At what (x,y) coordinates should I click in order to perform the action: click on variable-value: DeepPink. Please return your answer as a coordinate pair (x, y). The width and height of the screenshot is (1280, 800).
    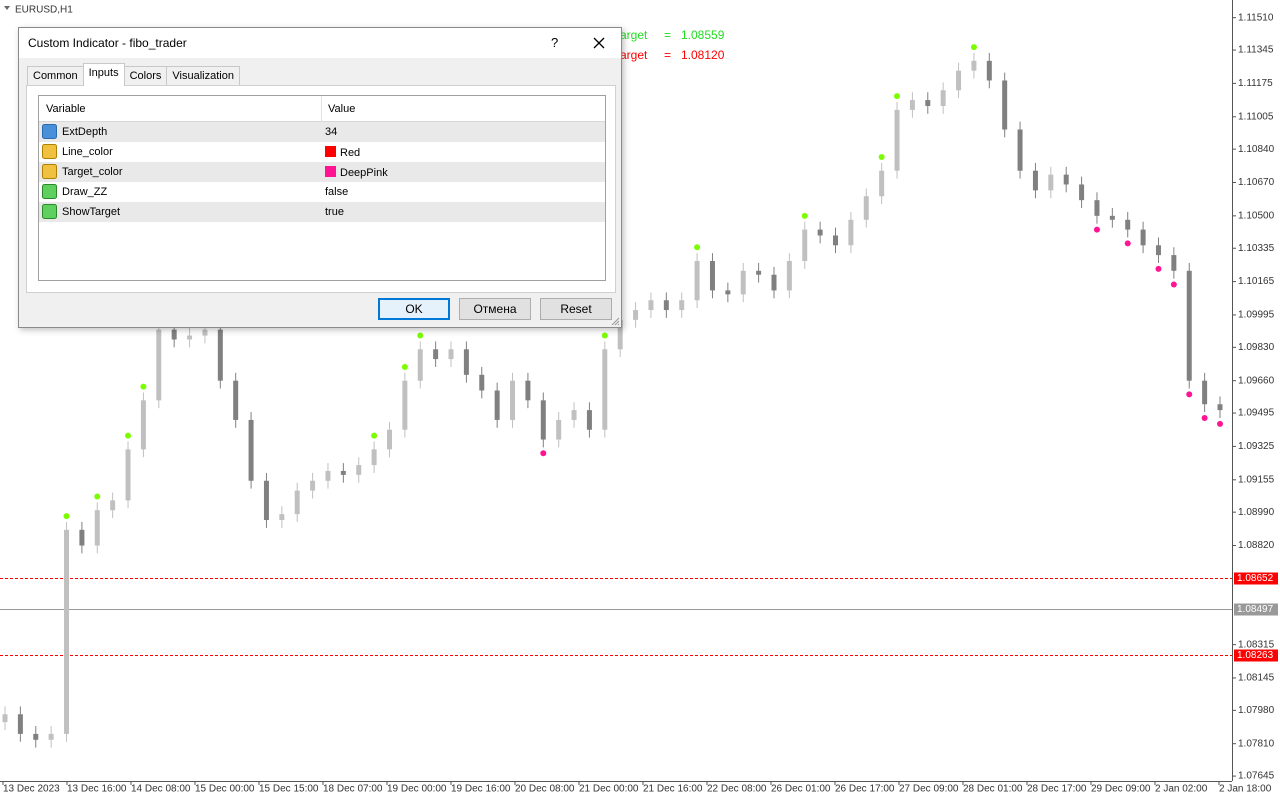
    Looking at the image, I should click on (356, 172).